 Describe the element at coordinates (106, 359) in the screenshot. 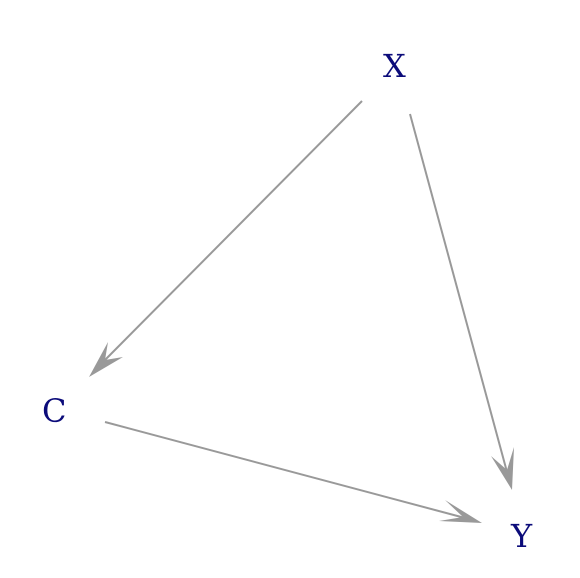

I see `arrowhead-x-to-c` at that location.